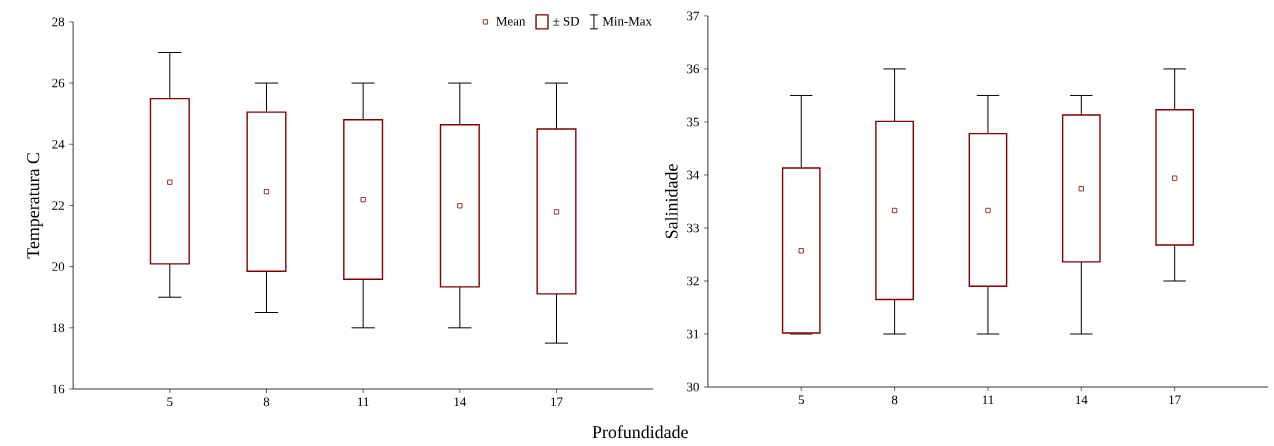 The width and height of the screenshot is (1274, 446). What do you see at coordinates (693, 281) in the screenshot?
I see `y-tick-label: 32` at bounding box center [693, 281].